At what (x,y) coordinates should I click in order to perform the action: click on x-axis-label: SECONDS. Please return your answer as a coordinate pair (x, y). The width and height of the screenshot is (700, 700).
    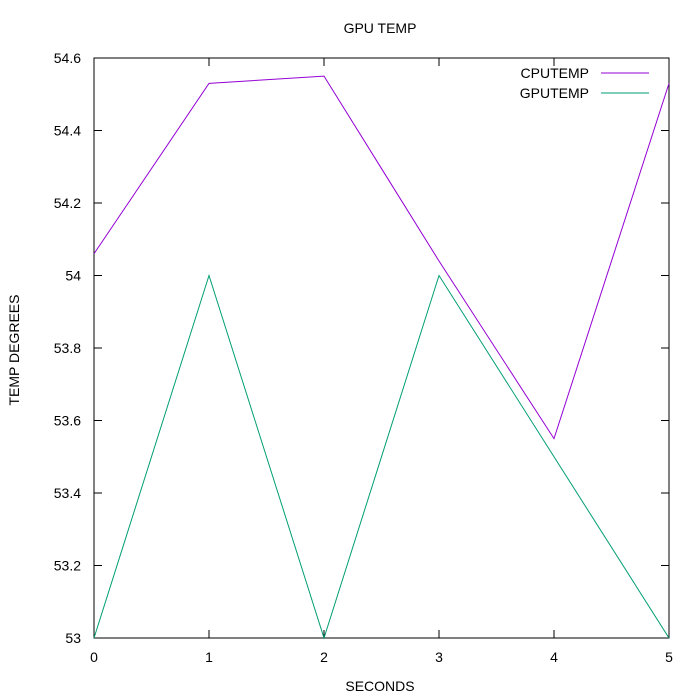
    Looking at the image, I should click on (379, 686).